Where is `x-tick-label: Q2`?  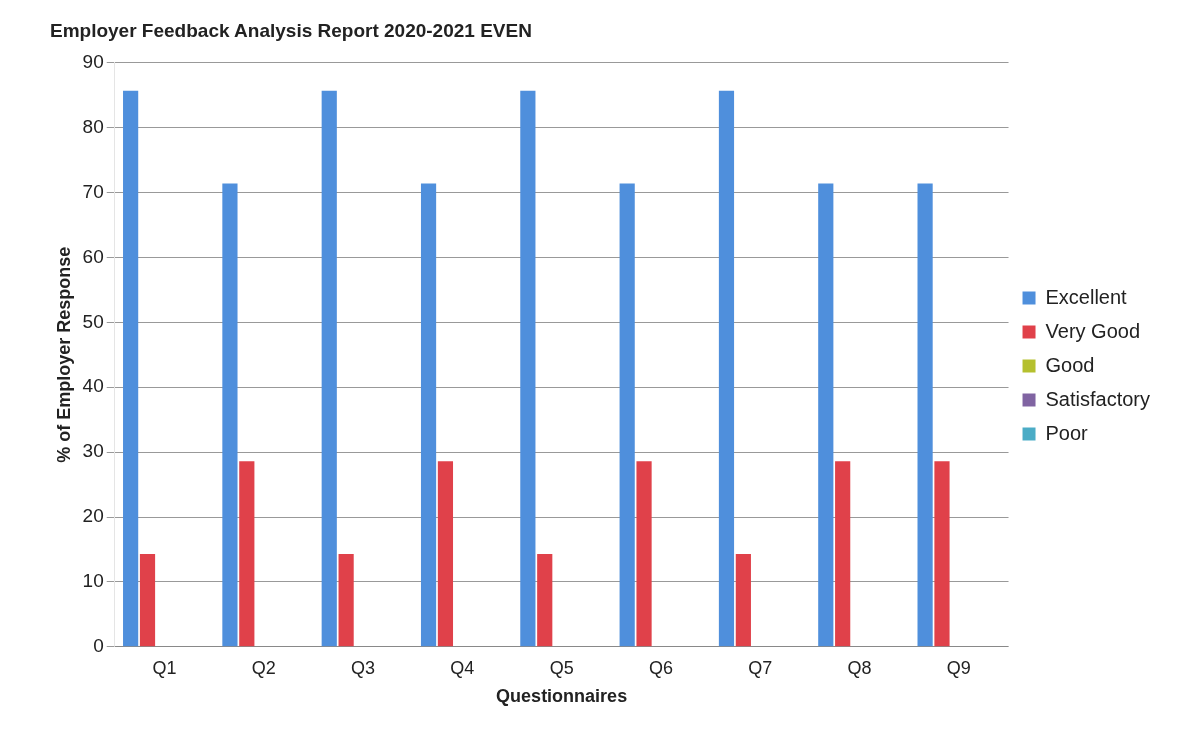 x-tick-label: Q2 is located at coordinates (263, 667).